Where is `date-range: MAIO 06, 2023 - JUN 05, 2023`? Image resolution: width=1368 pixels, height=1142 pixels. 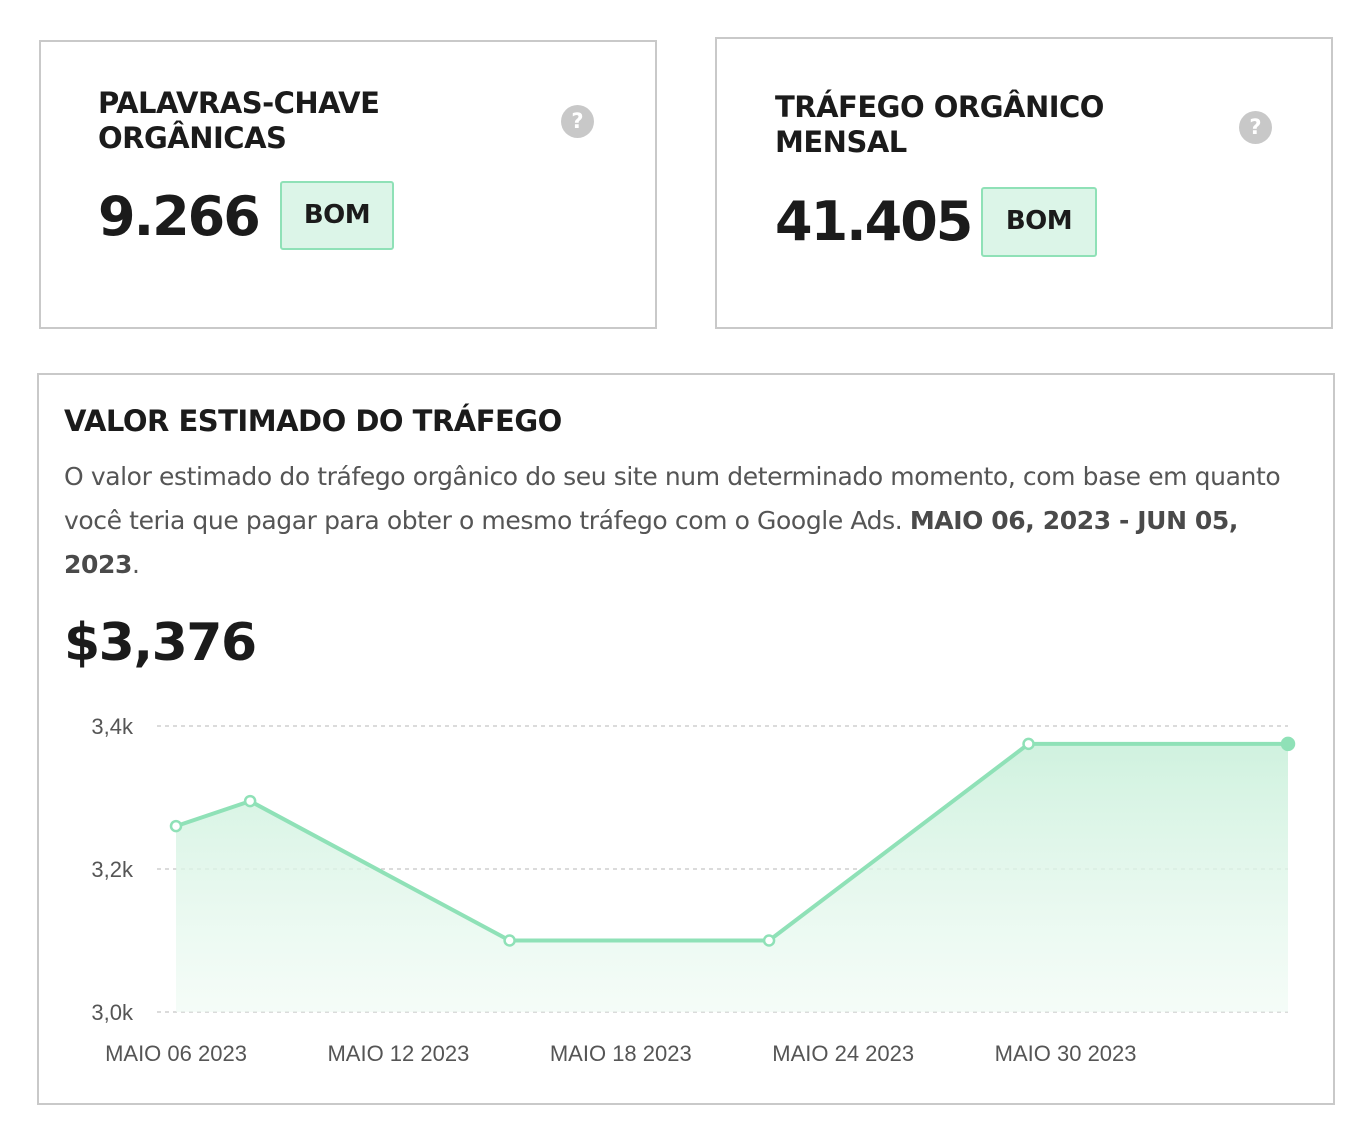 date-range: MAIO 06, 2023 - JUN 05, 2023 is located at coordinates (651, 542).